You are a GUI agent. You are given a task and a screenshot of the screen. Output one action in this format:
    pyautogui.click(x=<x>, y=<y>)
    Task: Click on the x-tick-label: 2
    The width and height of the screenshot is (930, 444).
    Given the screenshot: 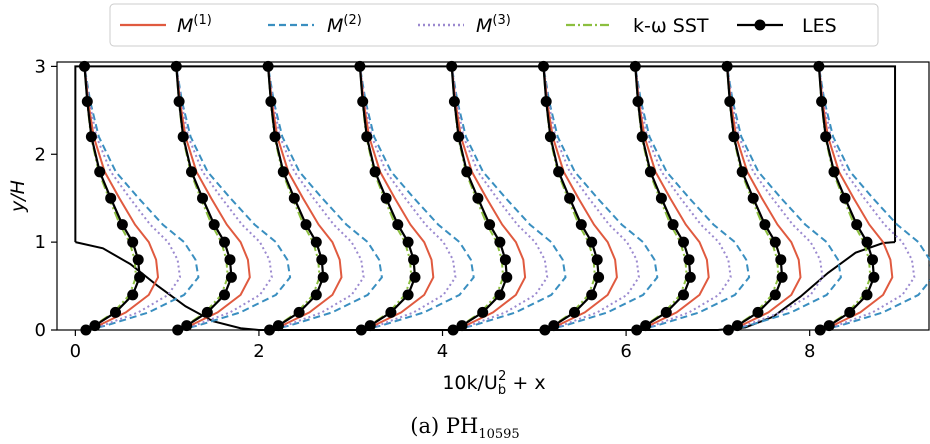 What is the action you would take?
    pyautogui.click(x=258, y=351)
    